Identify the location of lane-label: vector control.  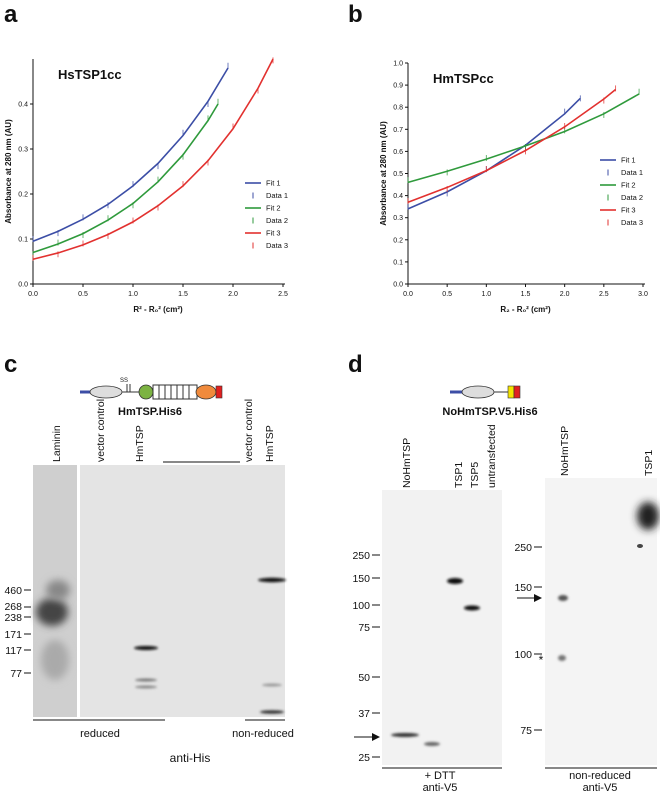
(101, 430).